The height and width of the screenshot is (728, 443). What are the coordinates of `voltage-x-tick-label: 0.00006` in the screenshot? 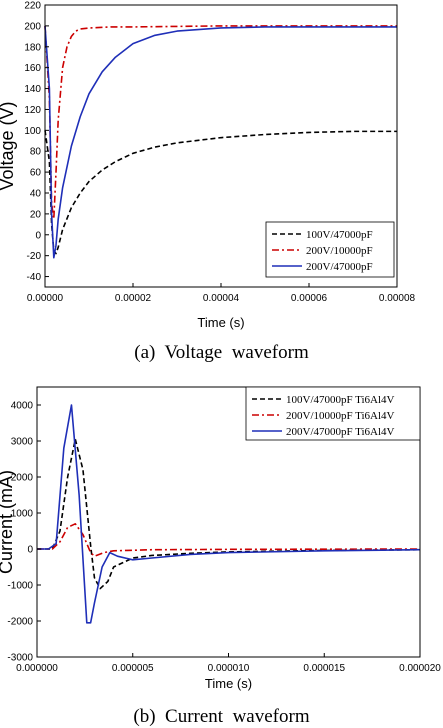 It's located at (309, 298).